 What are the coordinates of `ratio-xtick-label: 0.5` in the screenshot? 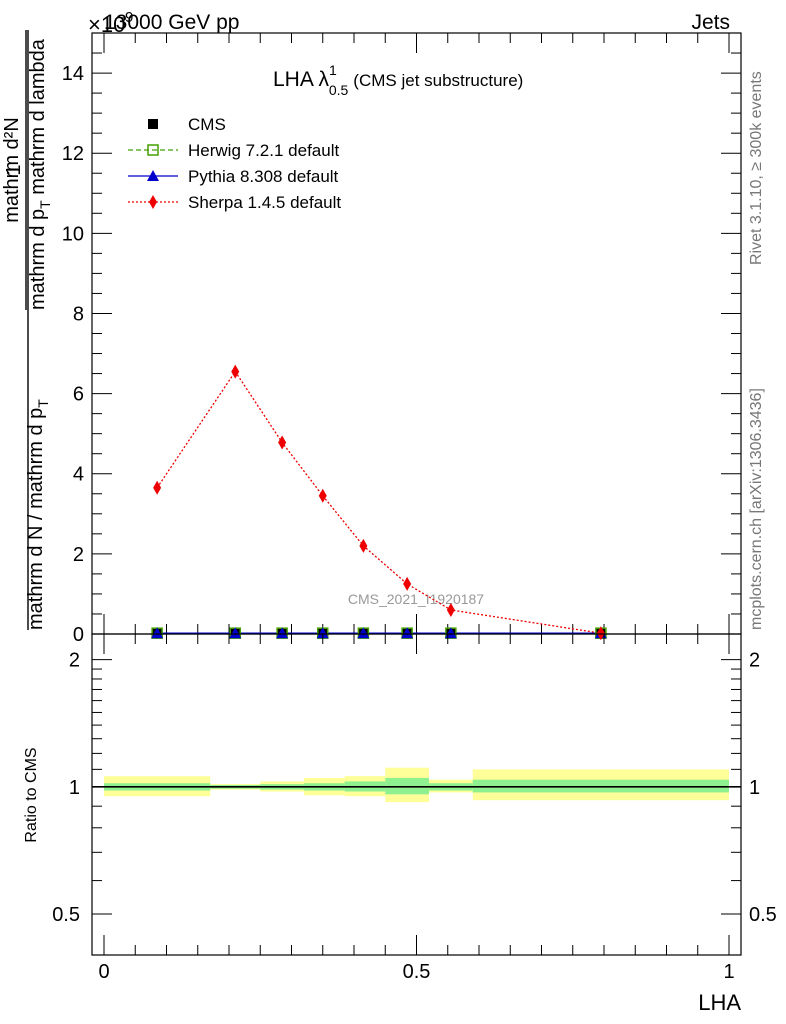 It's located at (417, 972).